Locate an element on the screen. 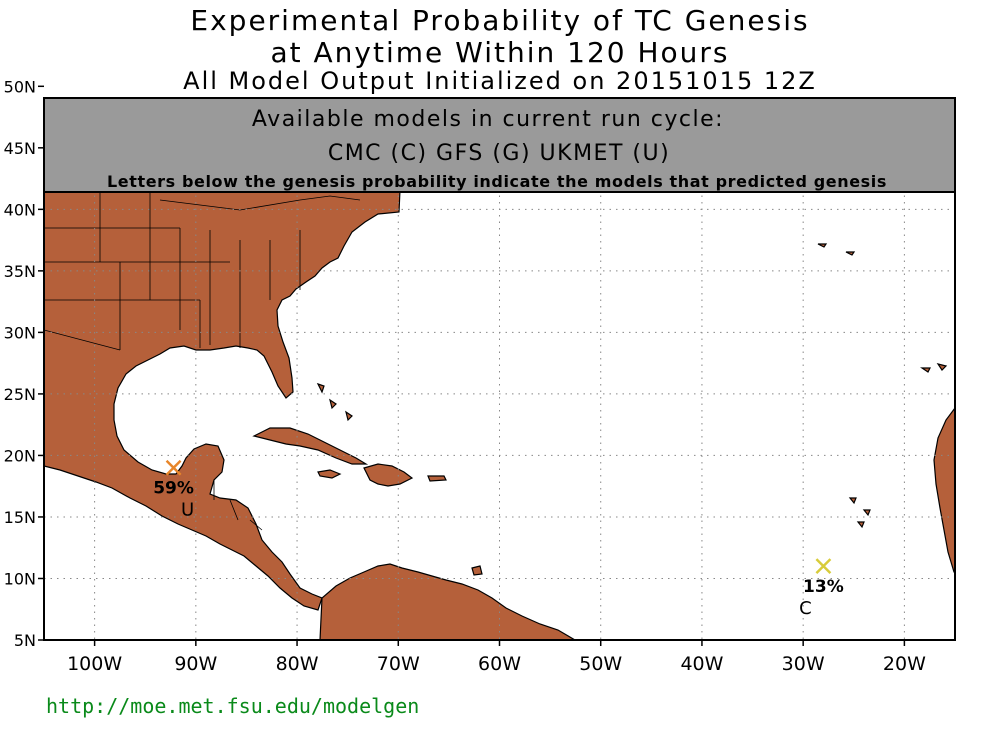 Image resolution: width=1000 pixels, height=750 pixels. footer-url-link: http://moe.met.fsu.edu/modelgen is located at coordinates (233, 706).